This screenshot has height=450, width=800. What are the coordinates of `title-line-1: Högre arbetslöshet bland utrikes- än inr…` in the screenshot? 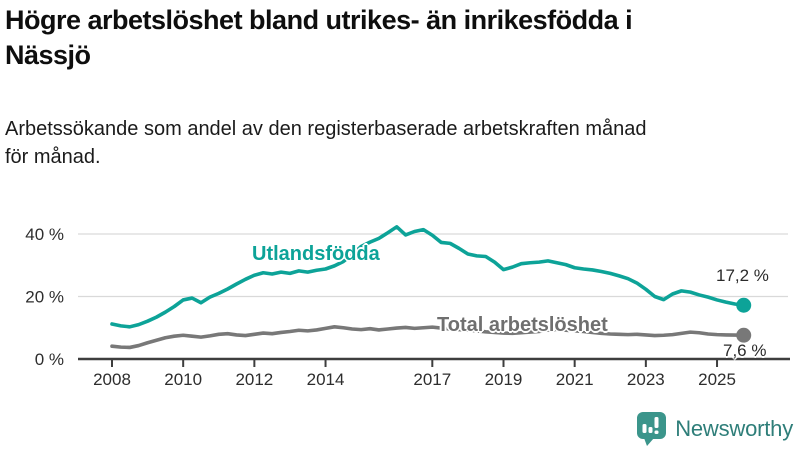 It's located at (319, 20).